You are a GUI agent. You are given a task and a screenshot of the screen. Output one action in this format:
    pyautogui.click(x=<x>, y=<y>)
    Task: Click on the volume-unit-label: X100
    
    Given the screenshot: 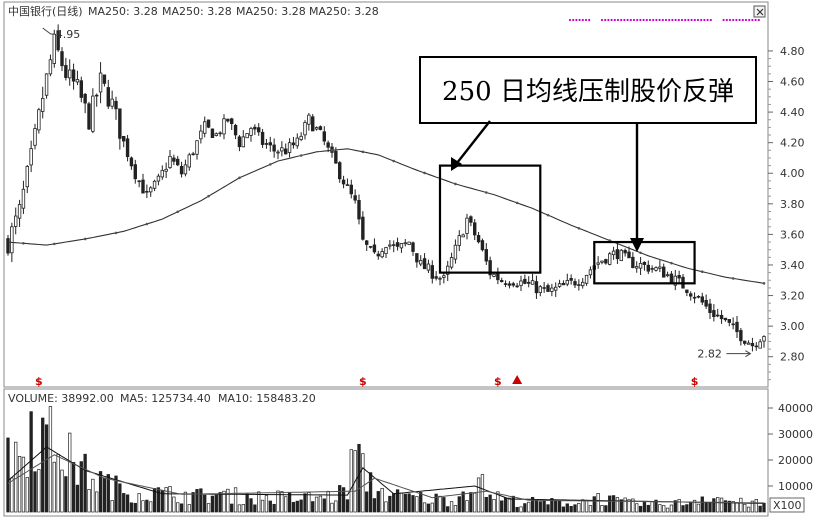 What is the action you would take?
    pyautogui.click(x=787, y=505)
    